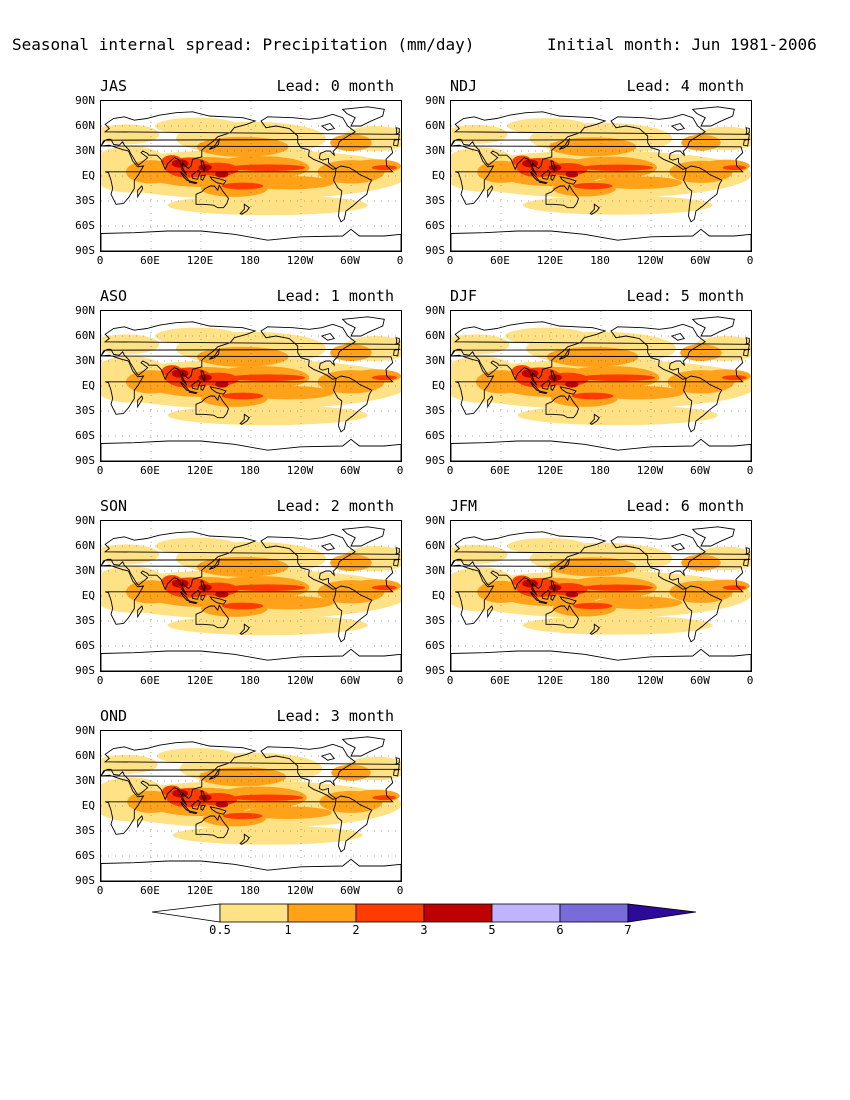 This screenshot has width=850, height=1100. Describe the element at coordinates (650, 470) in the screenshot. I see `x-tick-label: 120W` at that location.